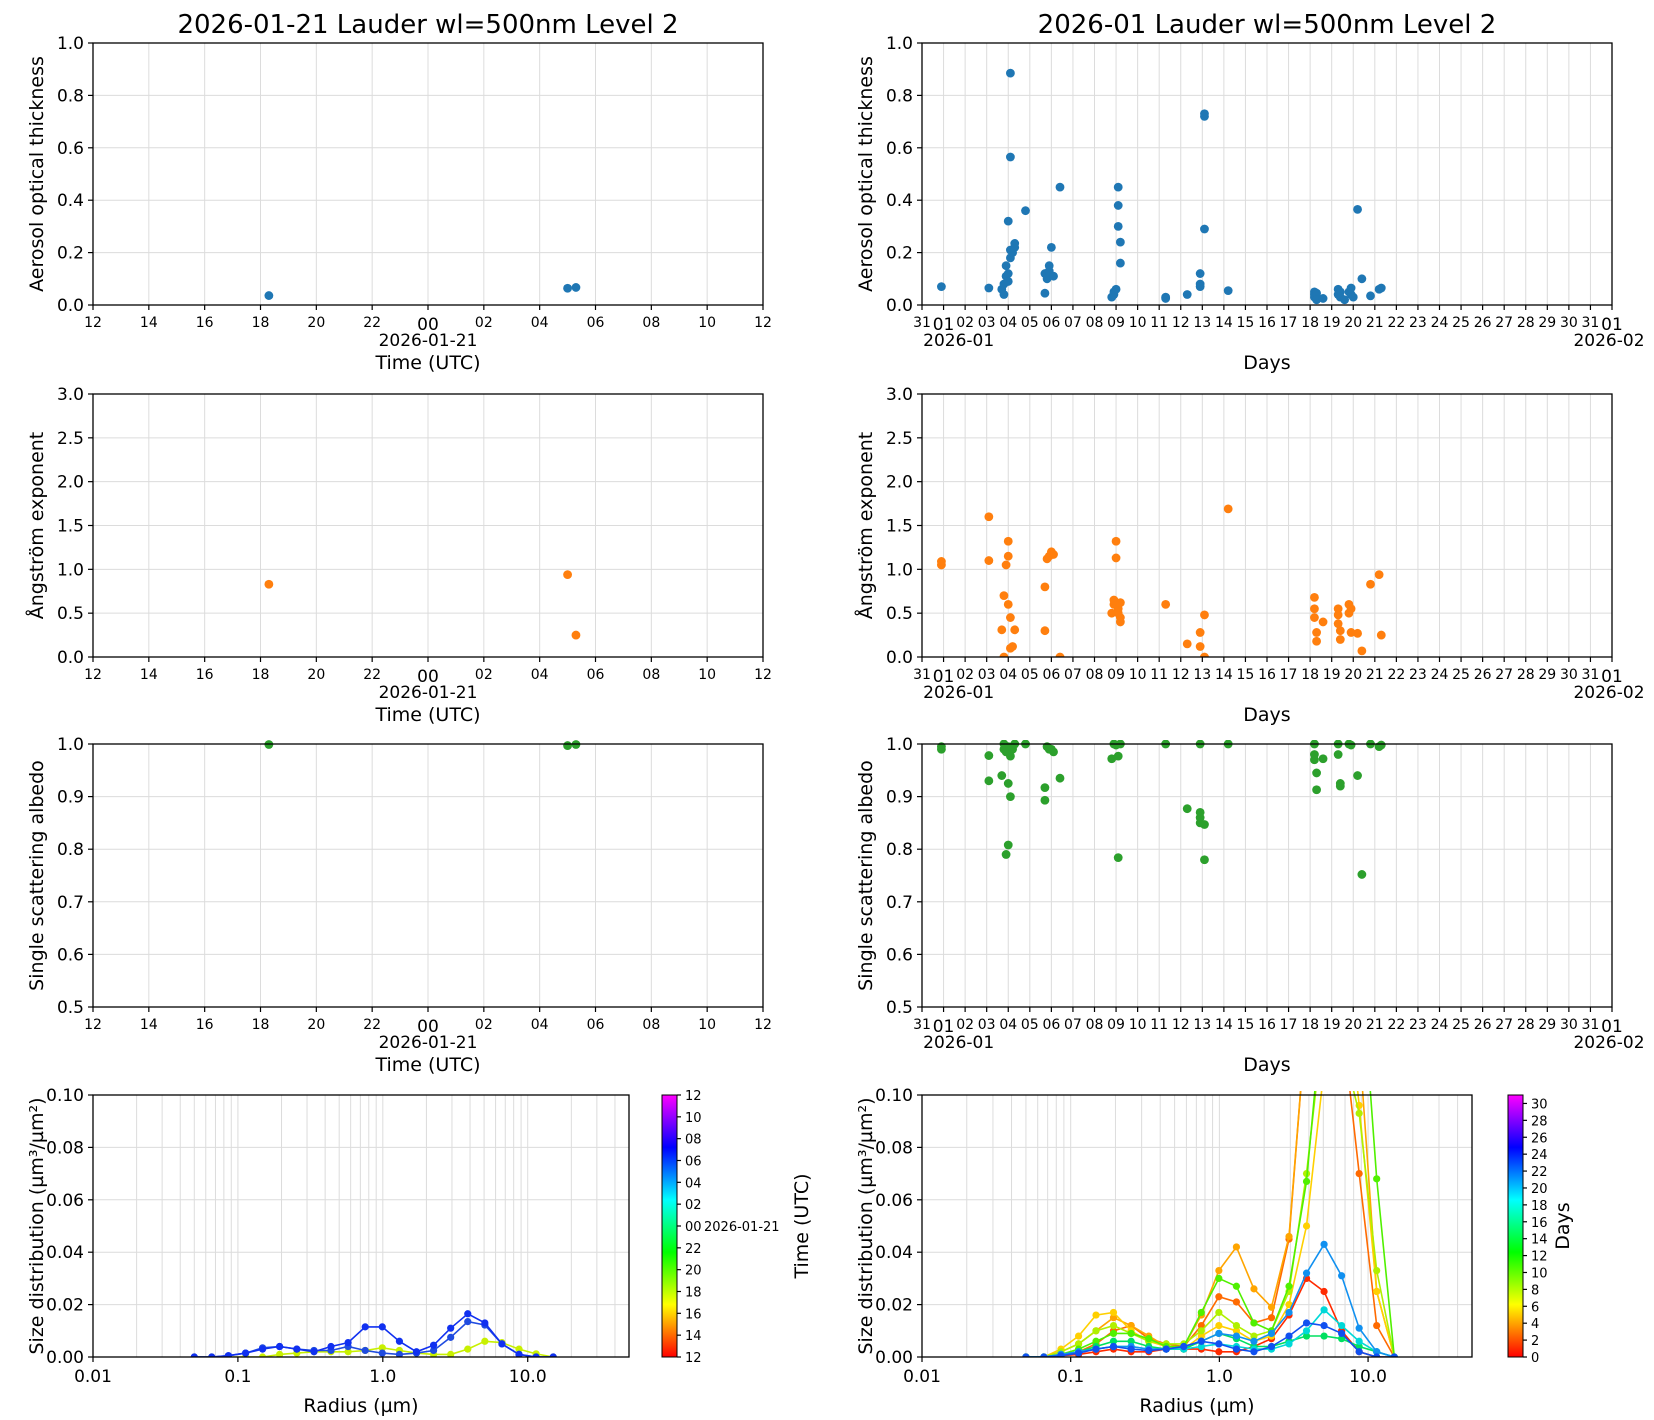 This screenshot has width=1654, height=1420. I want to click on colorbar-tick-label: 6, so click(1535, 1307).